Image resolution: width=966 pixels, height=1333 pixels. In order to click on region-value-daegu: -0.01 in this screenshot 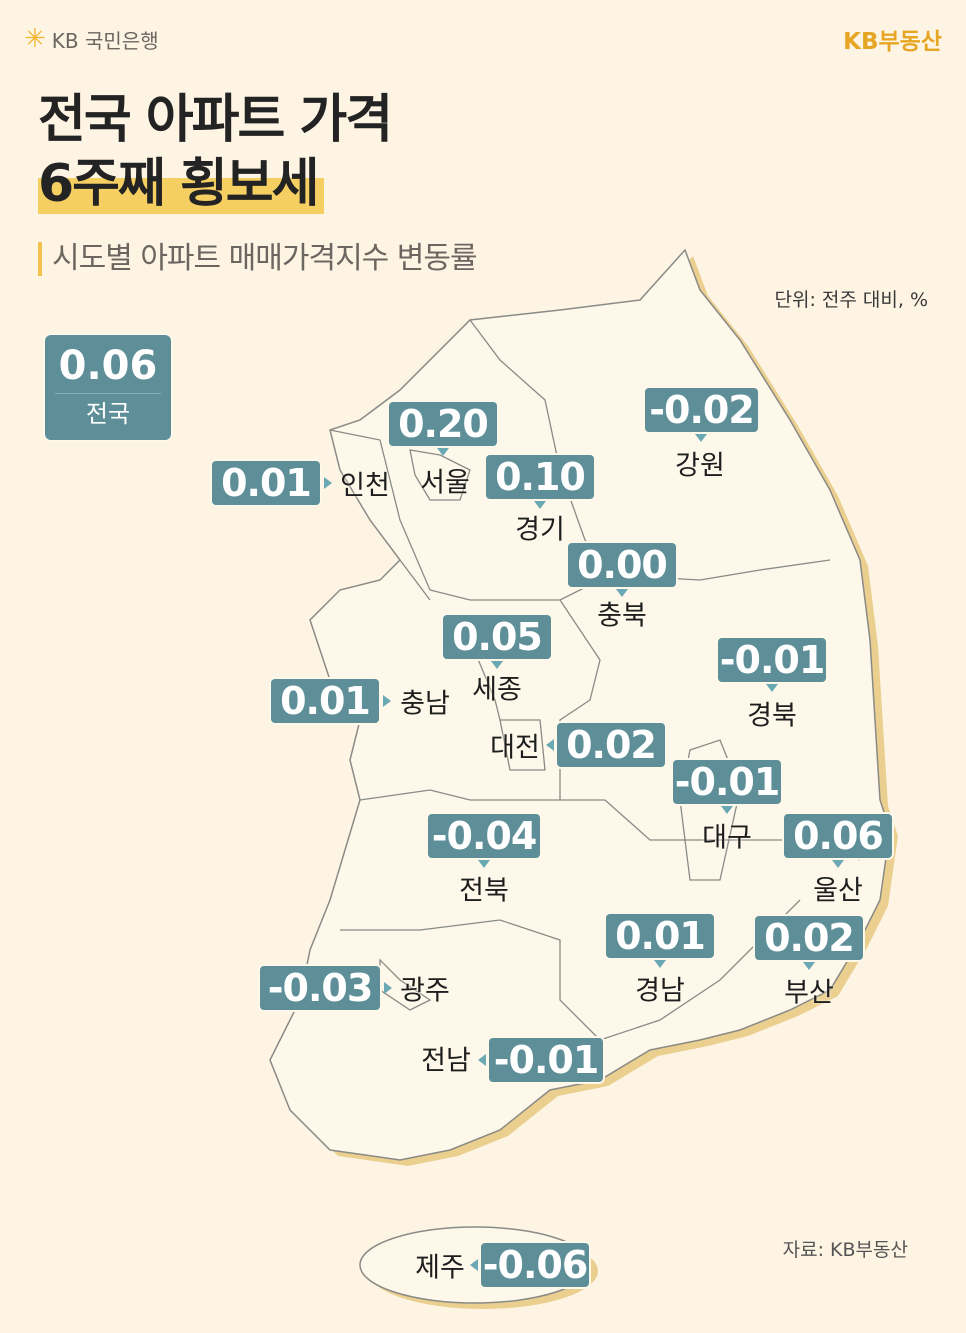, I will do `click(727, 782)`.